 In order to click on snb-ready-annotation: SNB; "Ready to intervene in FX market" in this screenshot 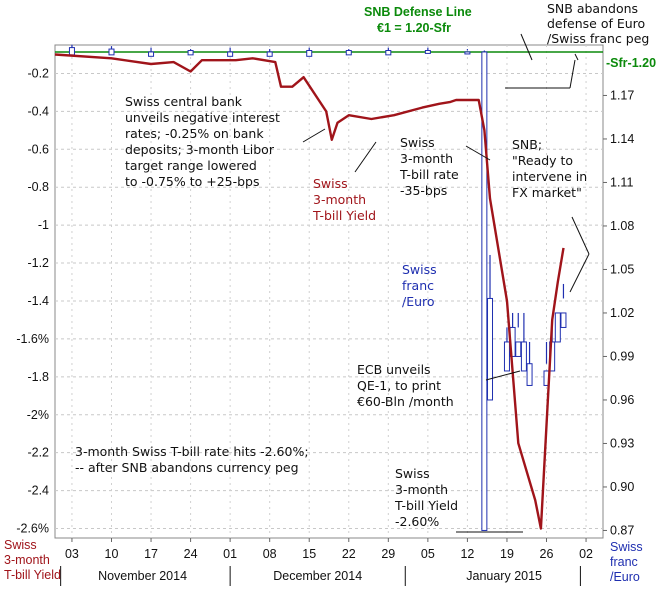, I will do `click(549, 168)`.